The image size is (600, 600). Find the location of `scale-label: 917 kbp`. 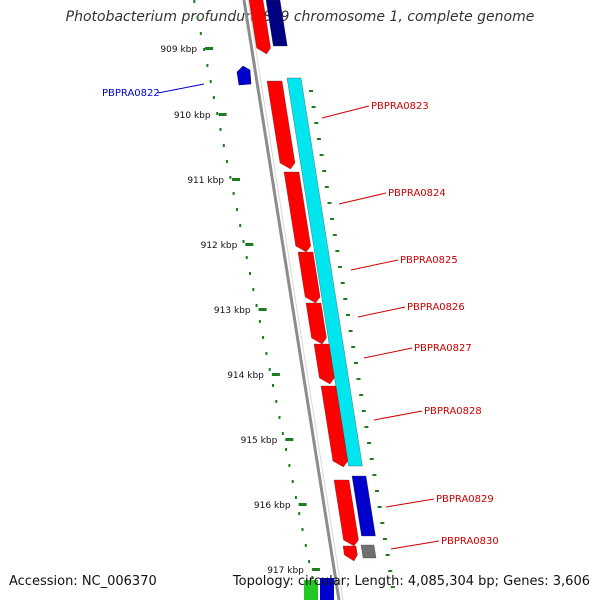

scale-label: 917 kbp is located at coordinates (285, 571).